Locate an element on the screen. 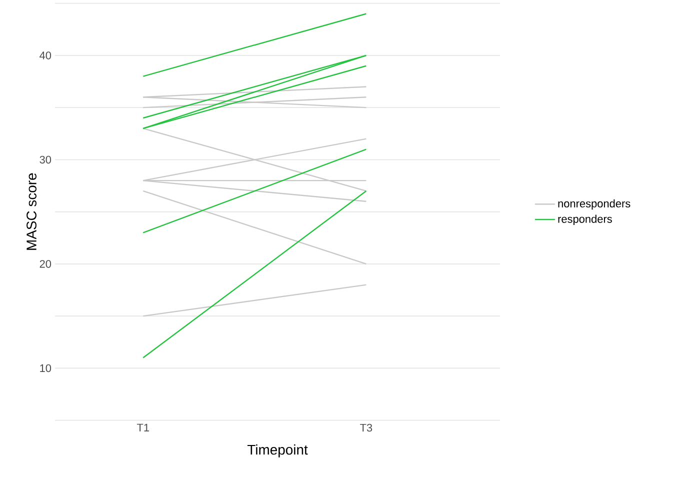 This screenshot has width=679, height=495. x-axis-title: Timepoint is located at coordinates (277, 451).